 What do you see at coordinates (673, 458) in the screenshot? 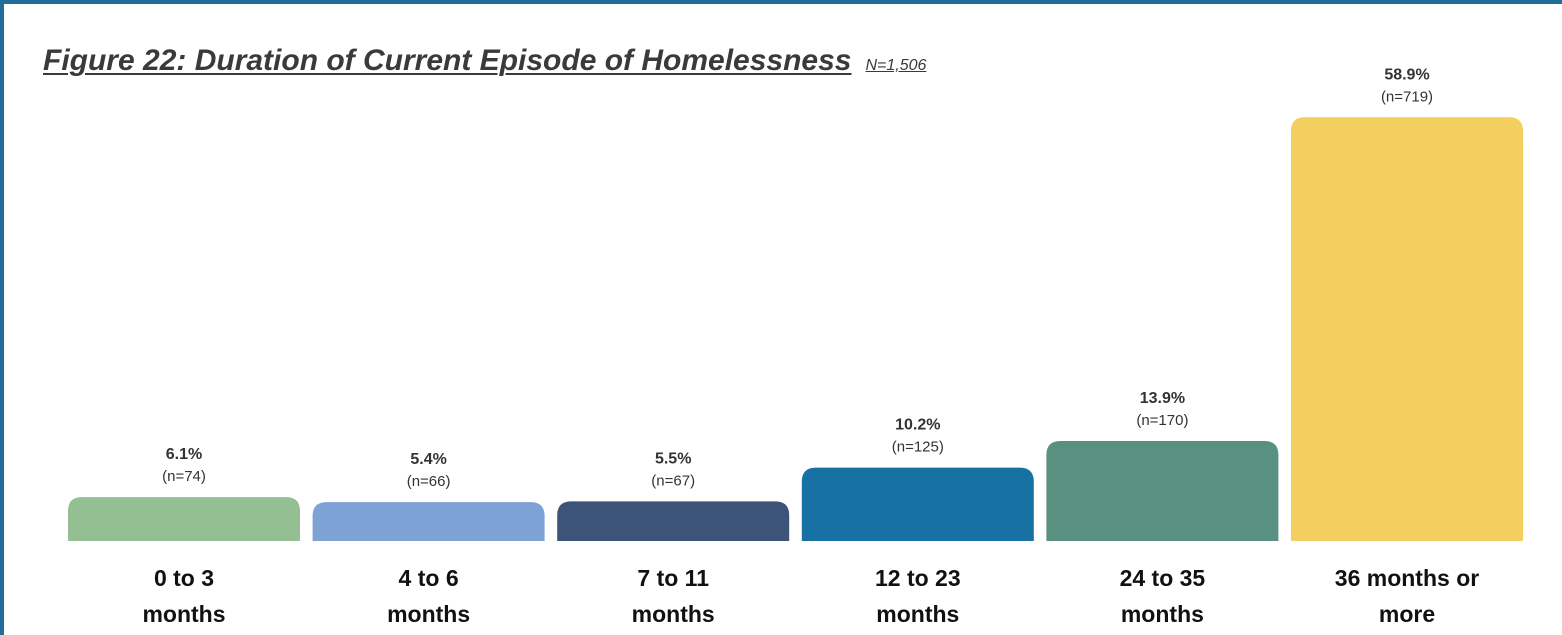
I see `value-label: 5.5%` at bounding box center [673, 458].